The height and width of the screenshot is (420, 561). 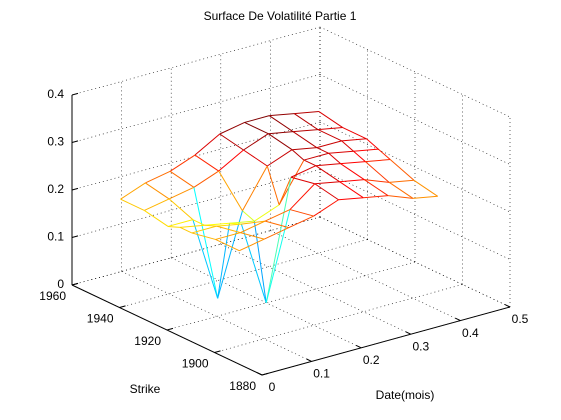 What do you see at coordinates (55, 94) in the screenshot?
I see `z-tick-label: 0.4` at bounding box center [55, 94].